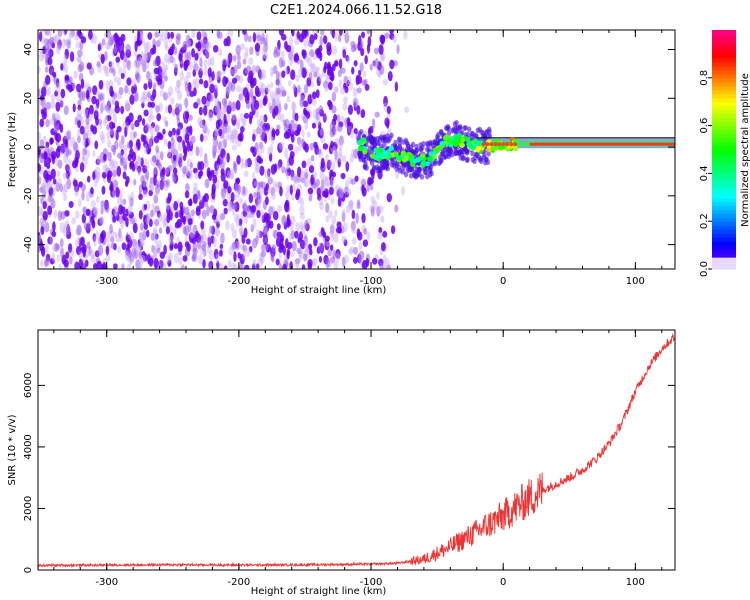 The image size is (750, 600). Describe the element at coordinates (635, 281) in the screenshot. I see `spectrogram-xtick-label: 100` at that location.